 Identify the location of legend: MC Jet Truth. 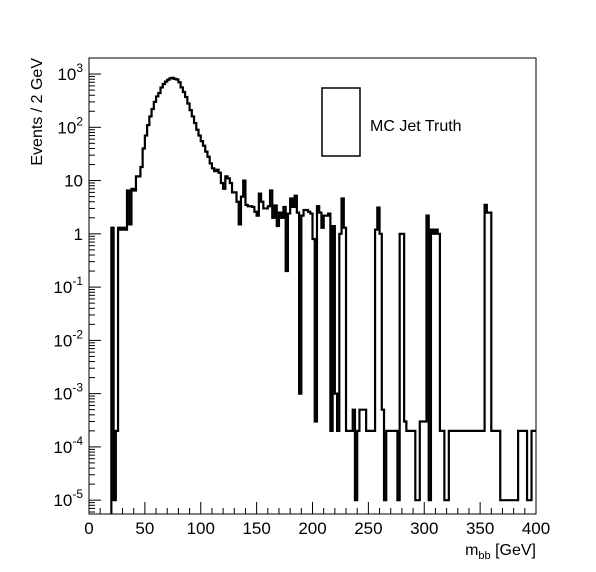
(391, 122).